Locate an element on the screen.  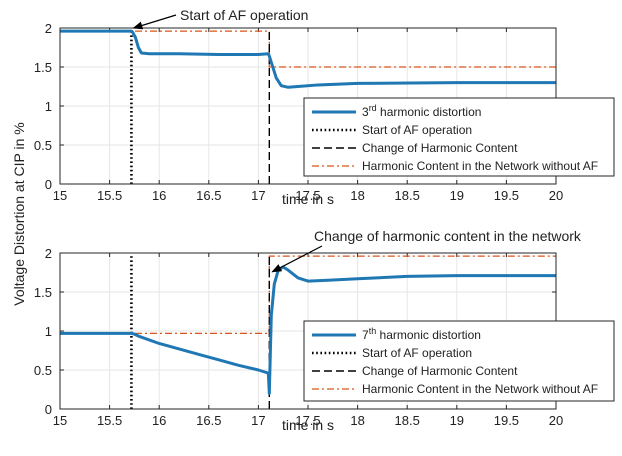
legend-entry: 3rd harmonic distortion is located at coordinates (421, 111).